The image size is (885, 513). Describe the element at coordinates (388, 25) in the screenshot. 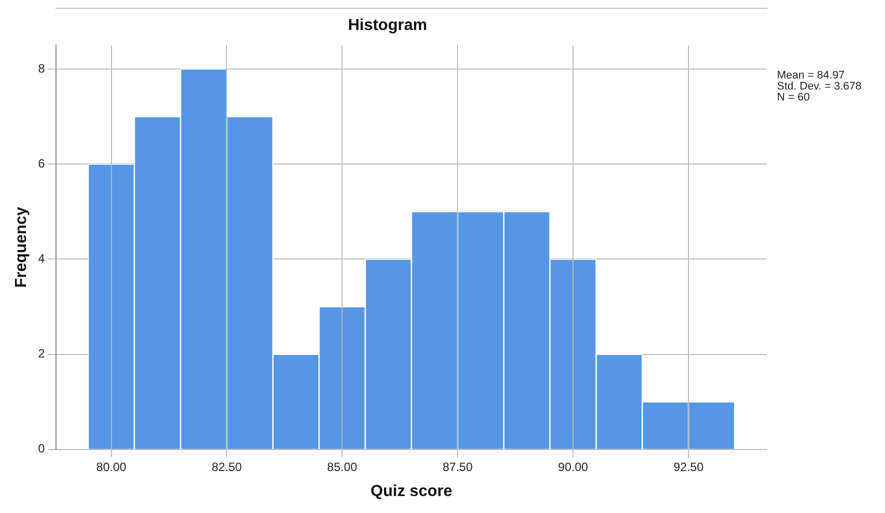

I see `chart-title: Histogram` at that location.